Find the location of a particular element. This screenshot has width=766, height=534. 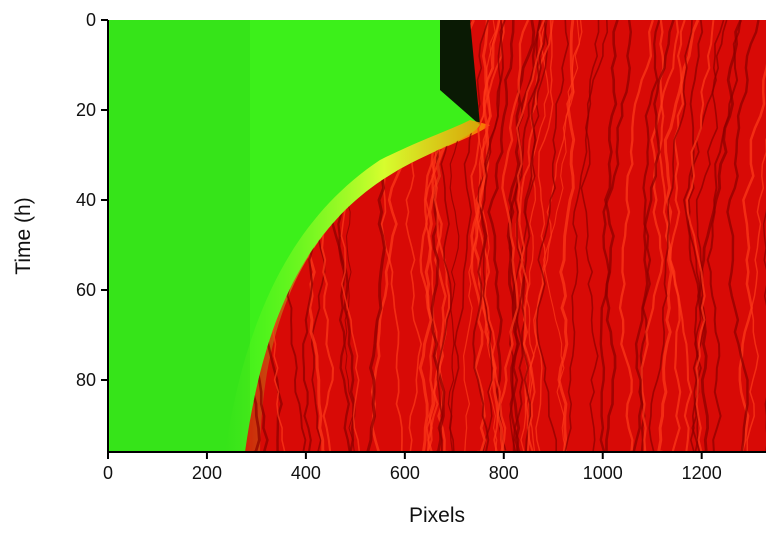

x-tick-label: 1200 is located at coordinates (702, 473).